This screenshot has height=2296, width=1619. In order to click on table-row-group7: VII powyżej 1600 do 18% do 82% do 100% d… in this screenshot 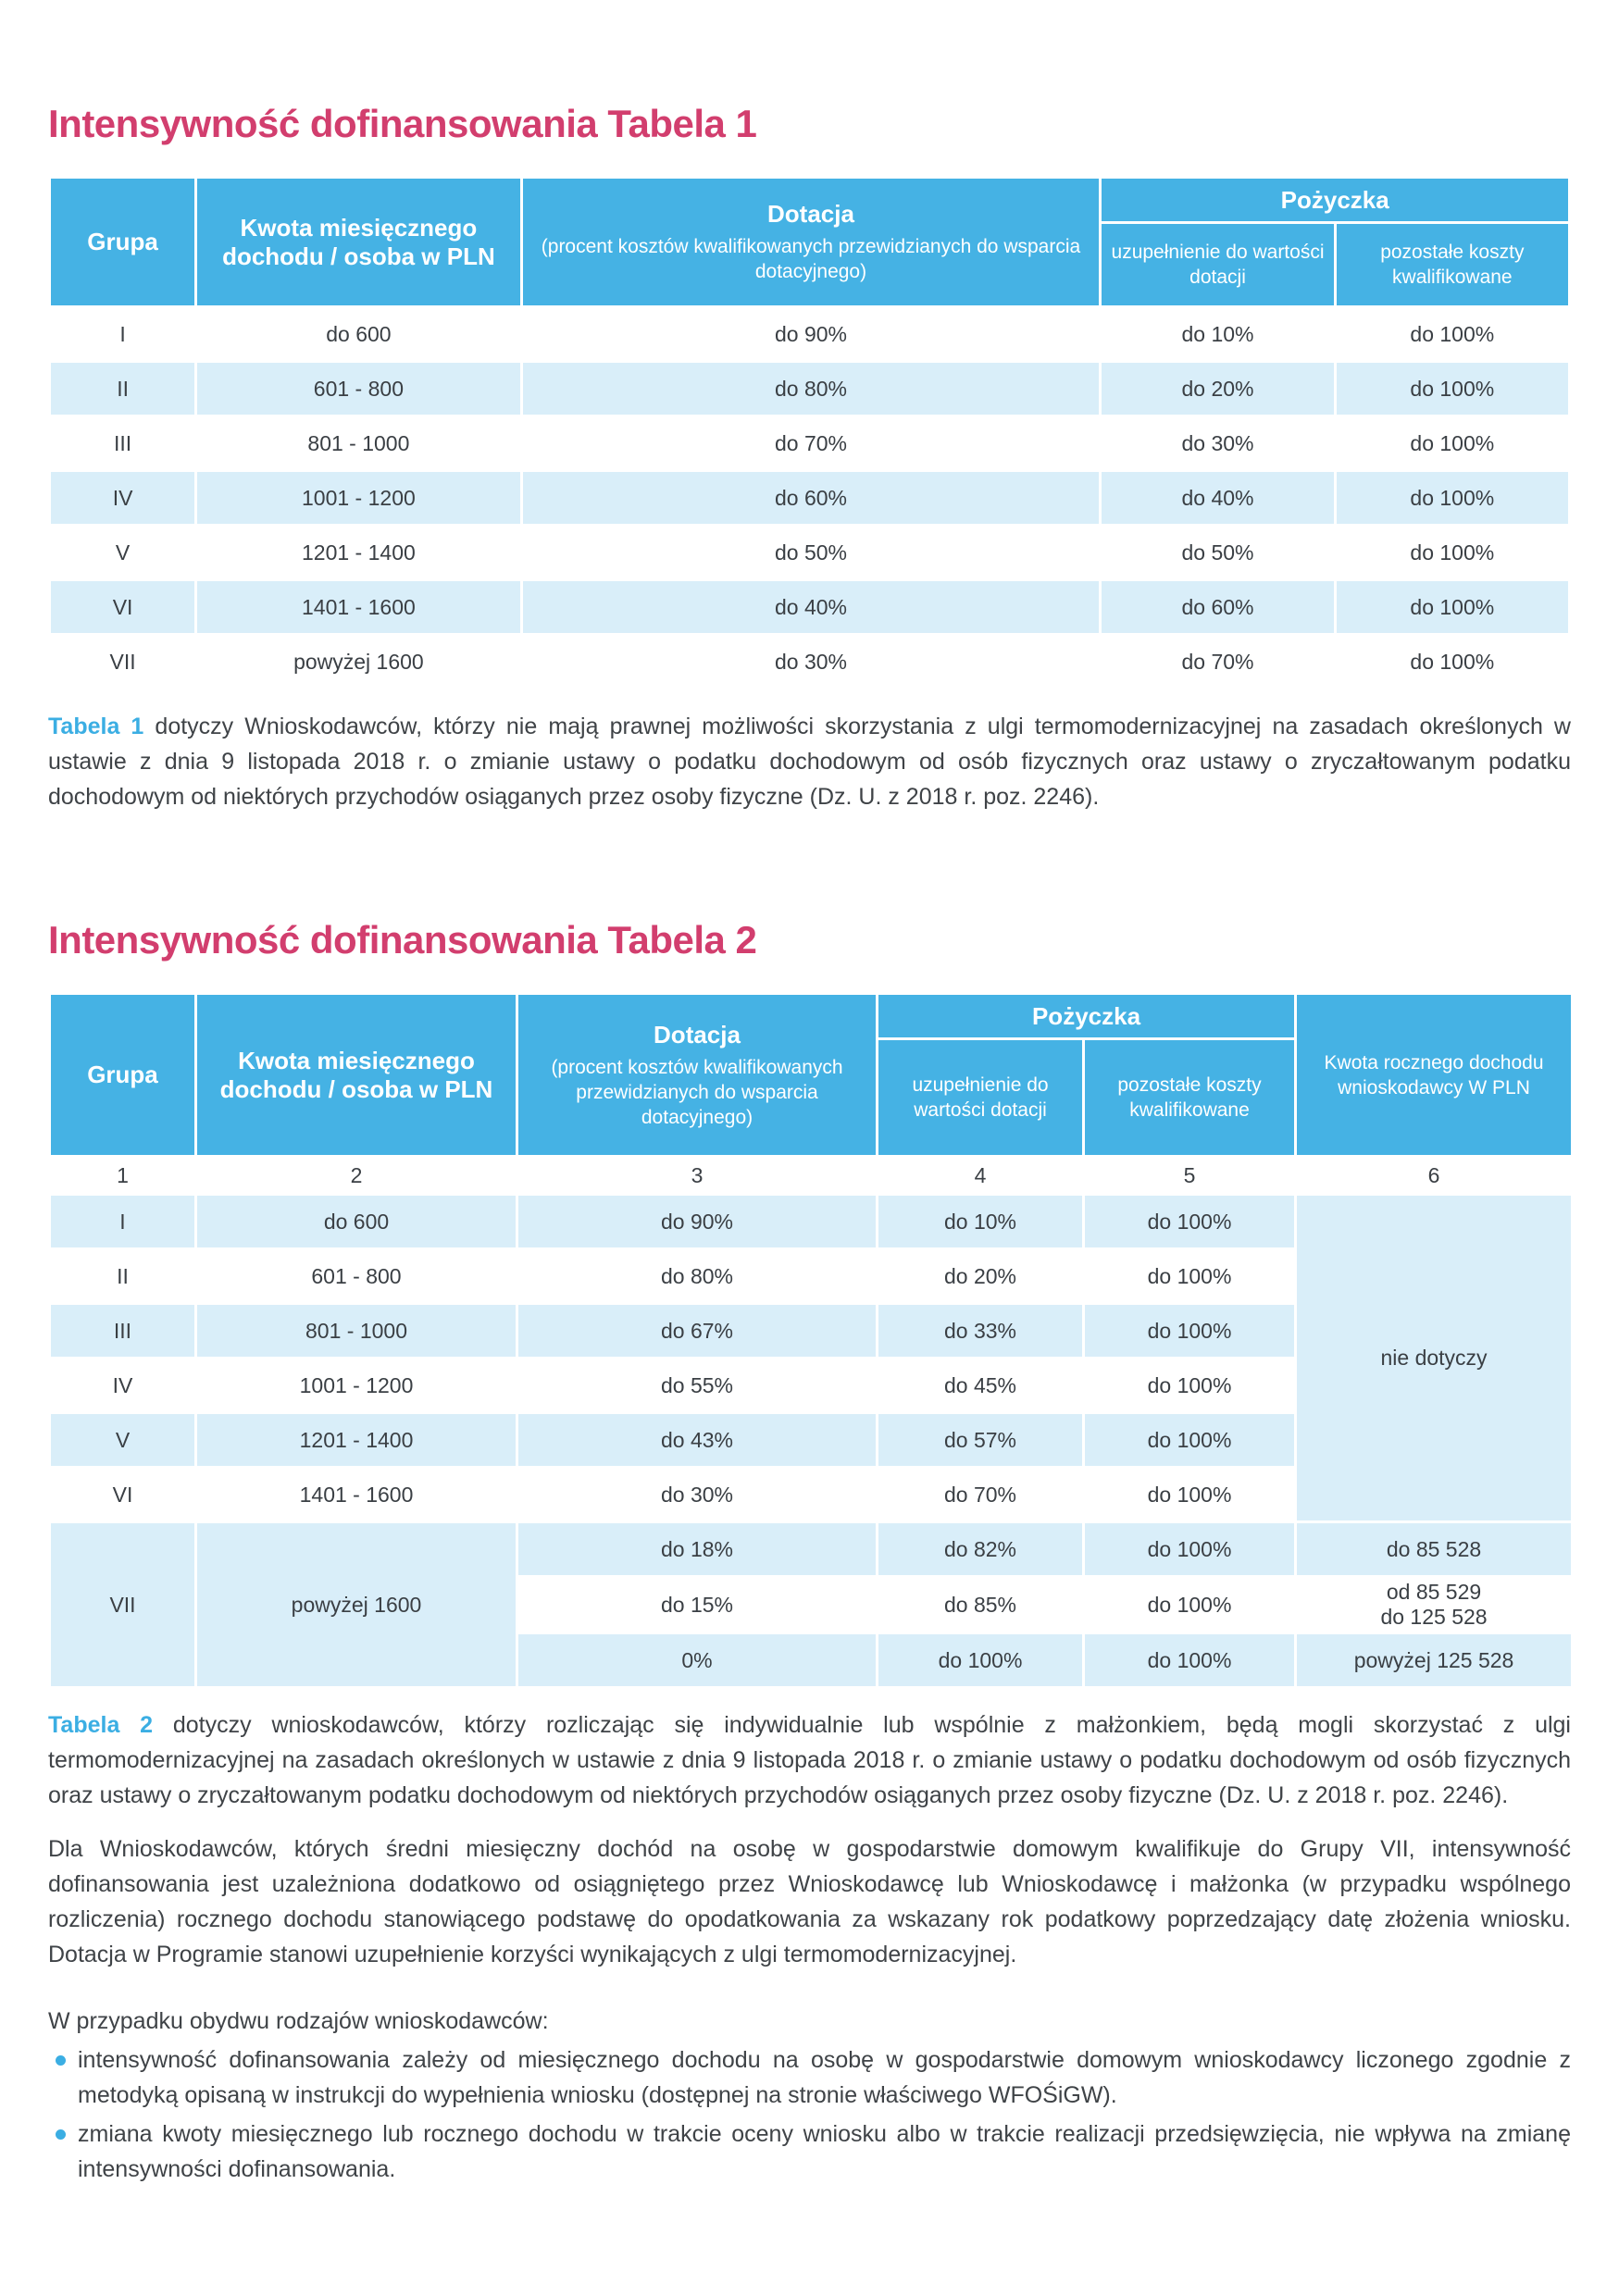, I will do `click(812, 1604)`.